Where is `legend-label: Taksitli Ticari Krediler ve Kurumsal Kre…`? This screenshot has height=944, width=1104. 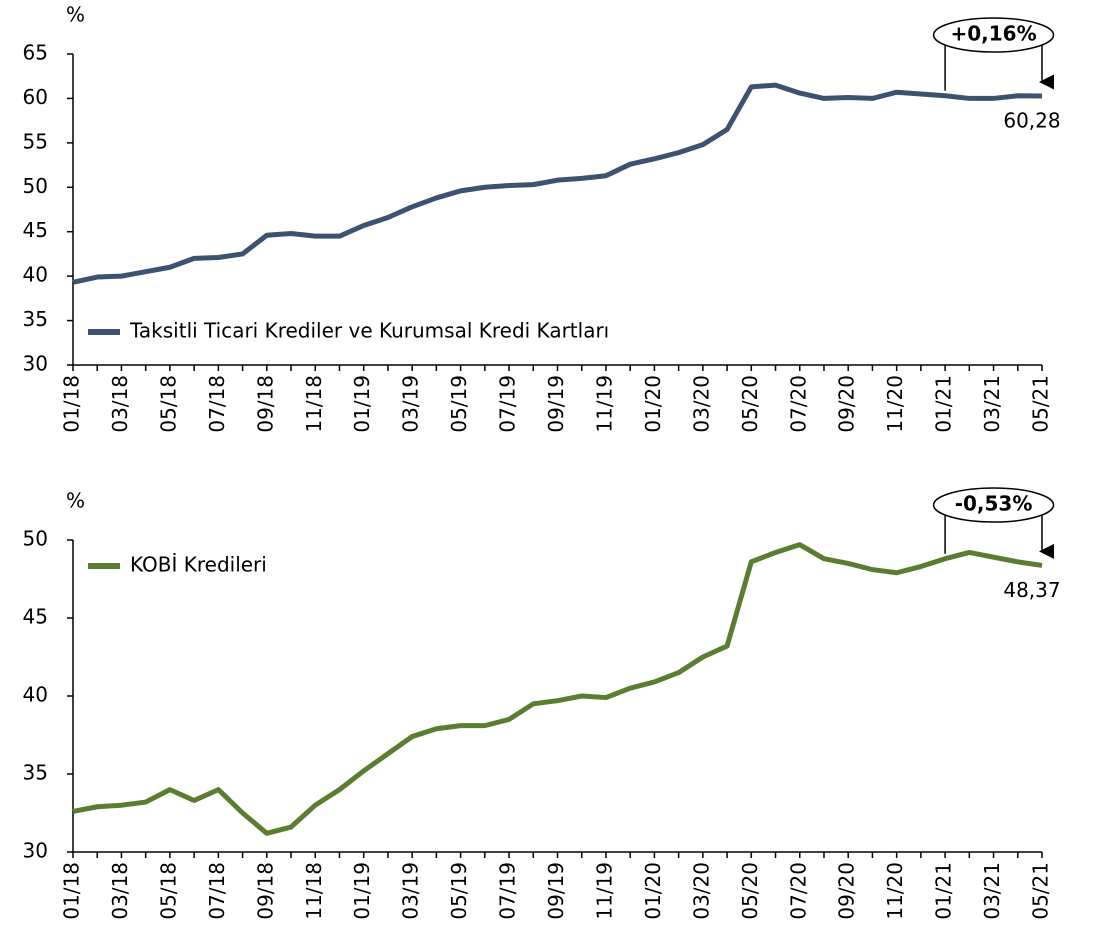
legend-label: Taksitli Ticari Krediler ve Kurumsal Kre… is located at coordinates (369, 331).